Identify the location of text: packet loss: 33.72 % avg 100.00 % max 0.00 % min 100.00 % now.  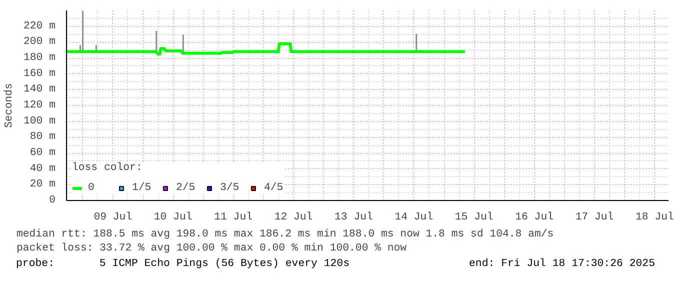
(212, 248).